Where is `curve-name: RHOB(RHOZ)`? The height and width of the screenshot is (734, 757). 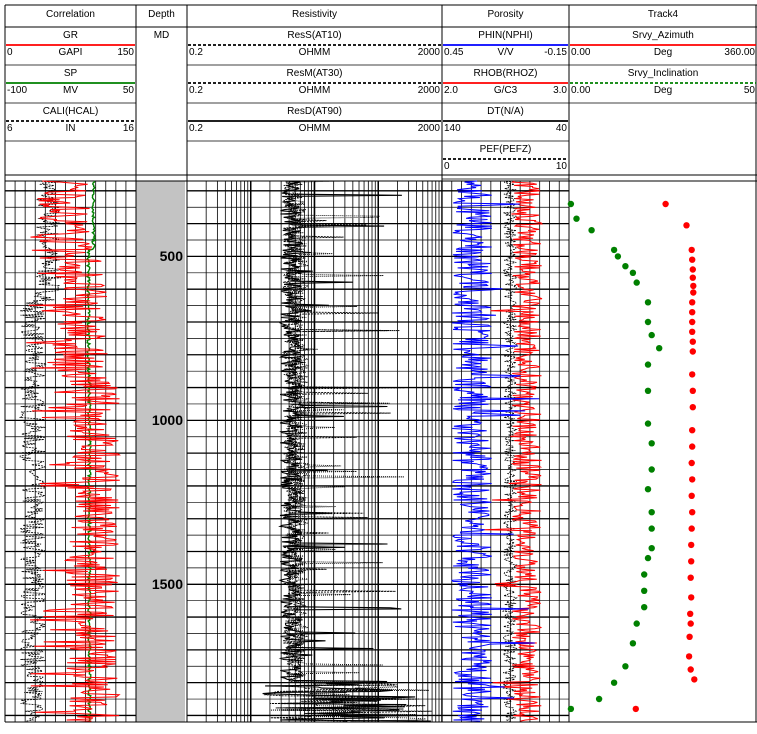 curve-name: RHOB(RHOZ) is located at coordinates (505, 73).